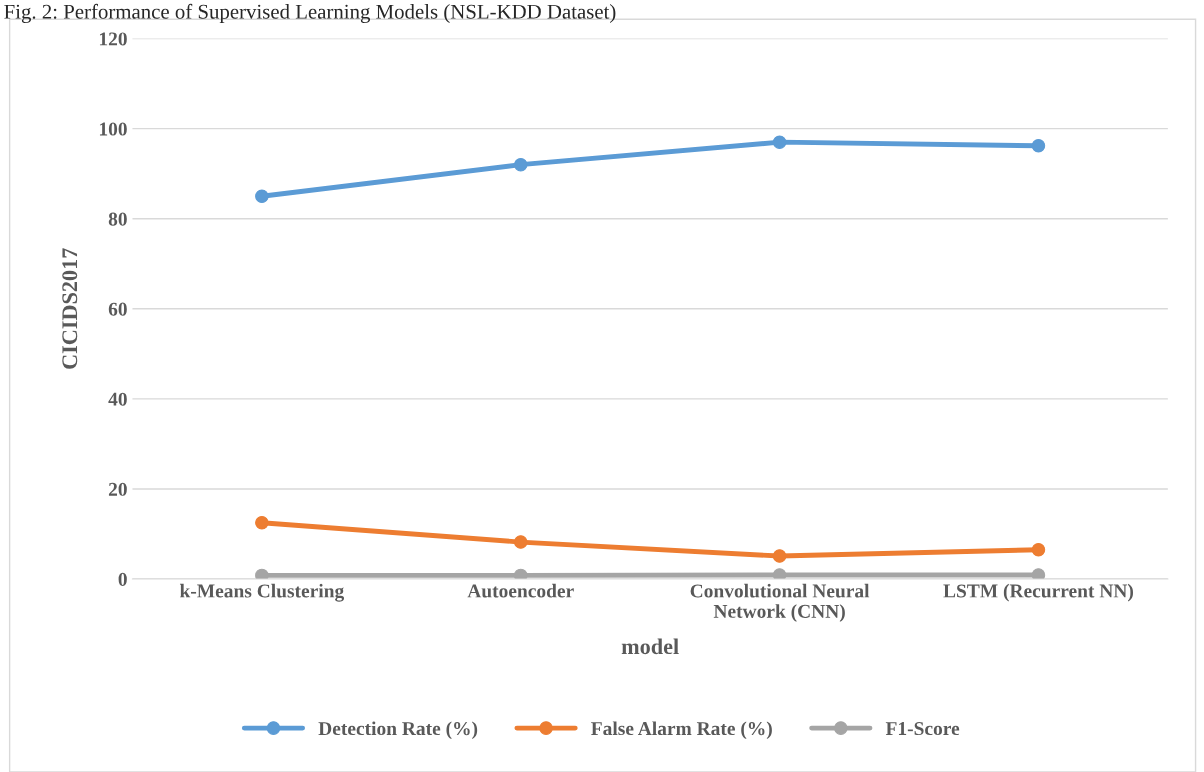 This screenshot has height=772, width=1204. I want to click on legend-label: F1-Score, so click(922, 729).